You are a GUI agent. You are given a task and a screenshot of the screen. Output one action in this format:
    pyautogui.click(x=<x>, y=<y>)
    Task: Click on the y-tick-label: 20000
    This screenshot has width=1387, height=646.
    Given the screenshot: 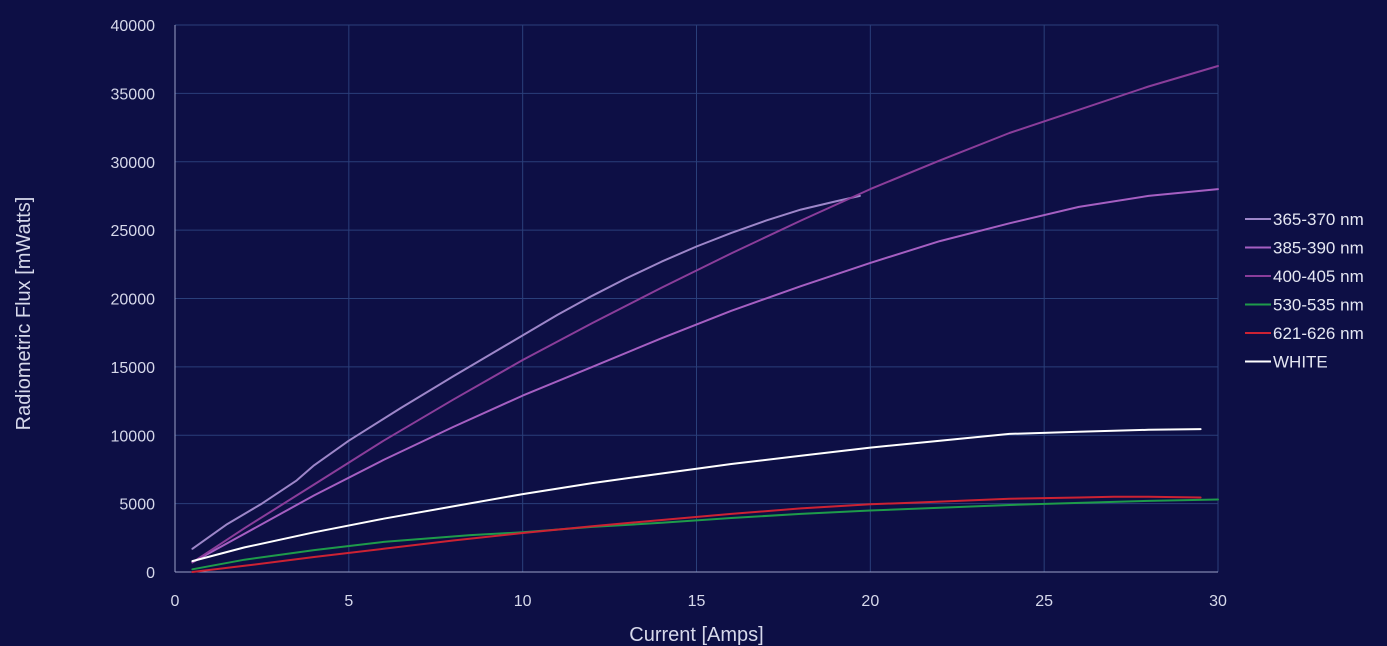 What is the action you would take?
    pyautogui.click(x=133, y=300)
    